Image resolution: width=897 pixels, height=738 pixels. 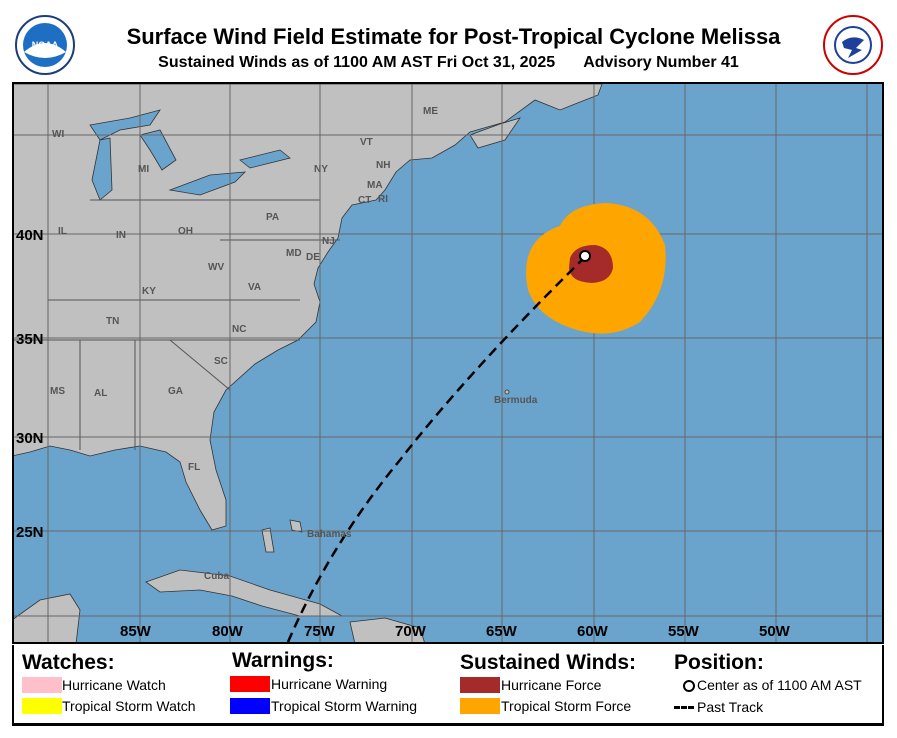 I want to click on lon-label: 50W, so click(x=775, y=631).